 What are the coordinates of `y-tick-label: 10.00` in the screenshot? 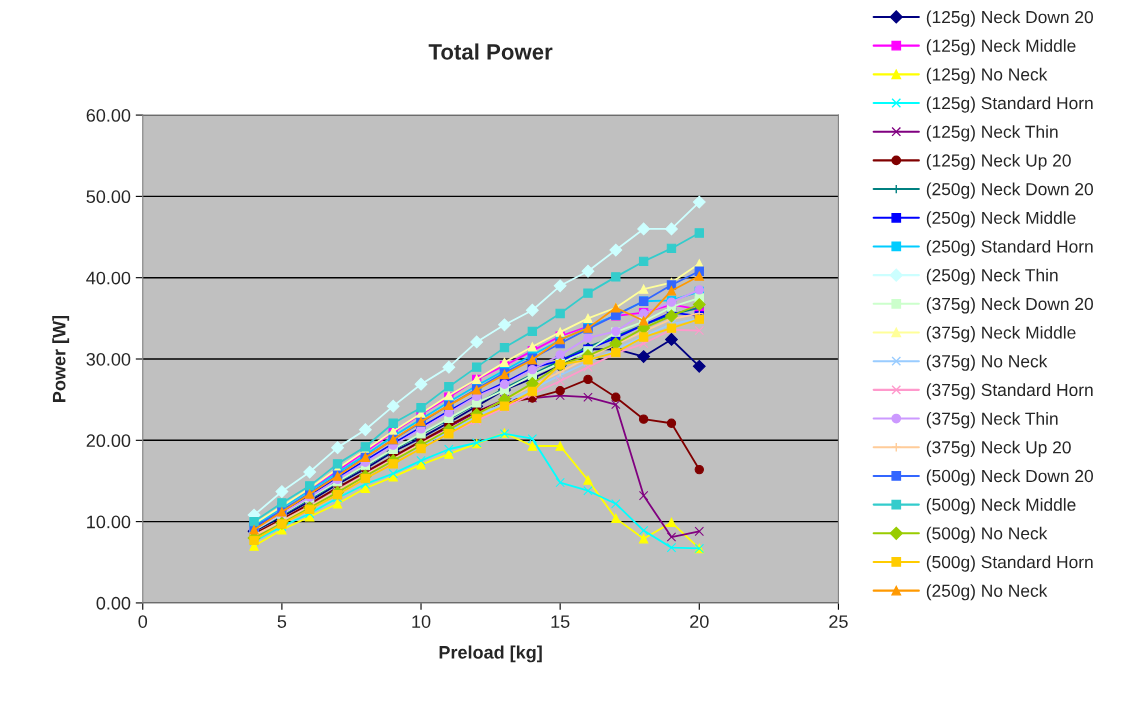 It's located at (109, 522).